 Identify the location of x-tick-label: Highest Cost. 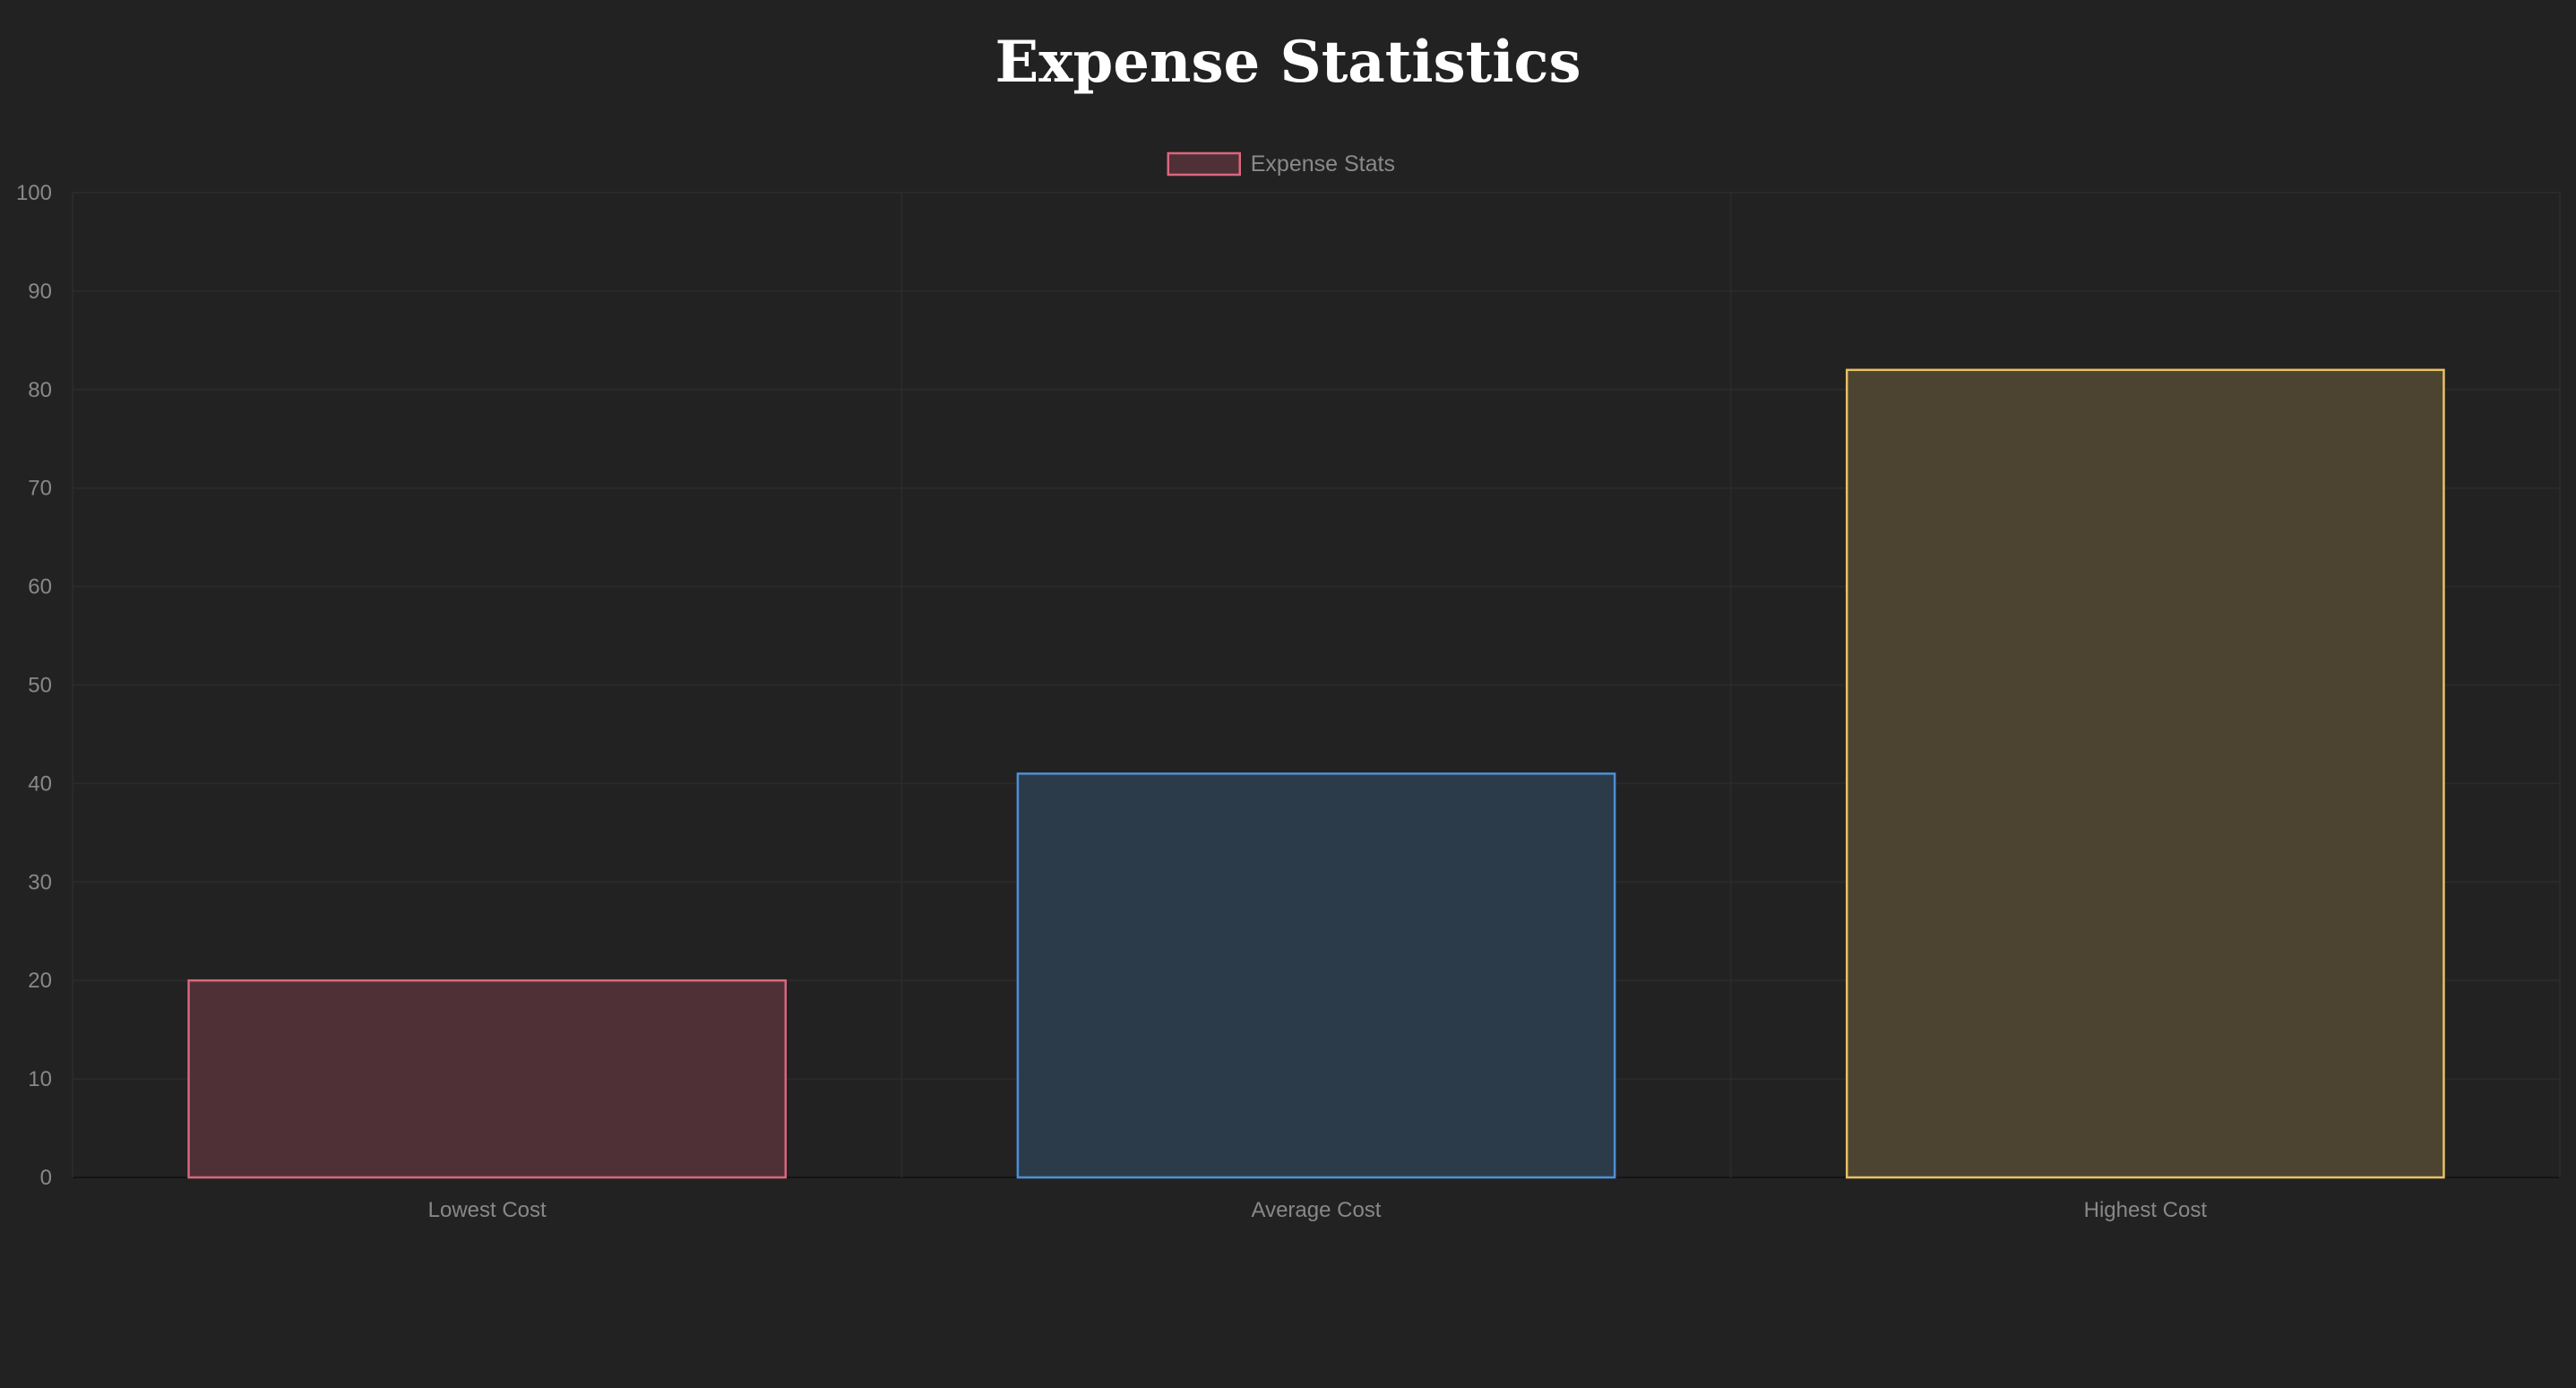
(2146, 1210).